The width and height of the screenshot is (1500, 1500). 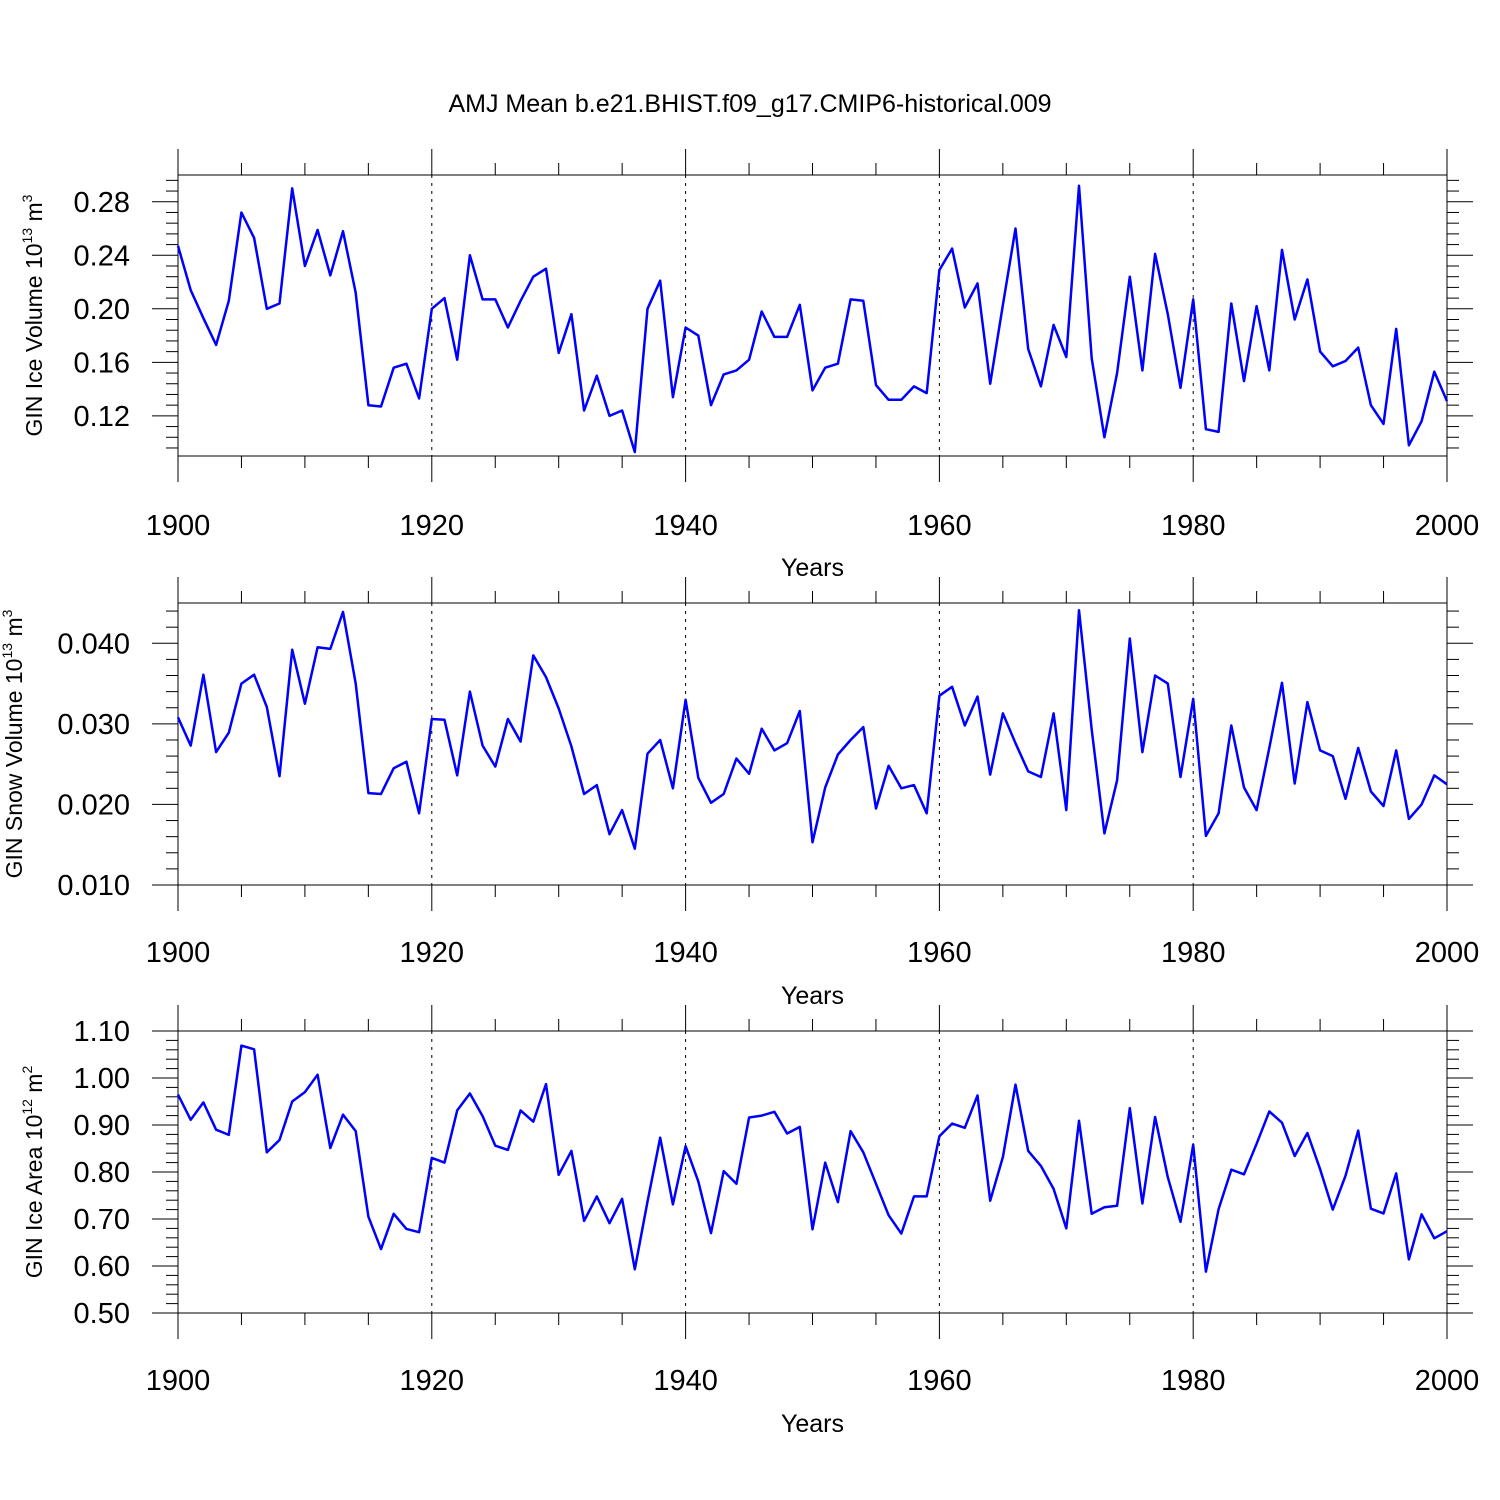 I want to click on y-axis-label: GIN Ice Area 1012 m2, so click(x=33, y=1172).